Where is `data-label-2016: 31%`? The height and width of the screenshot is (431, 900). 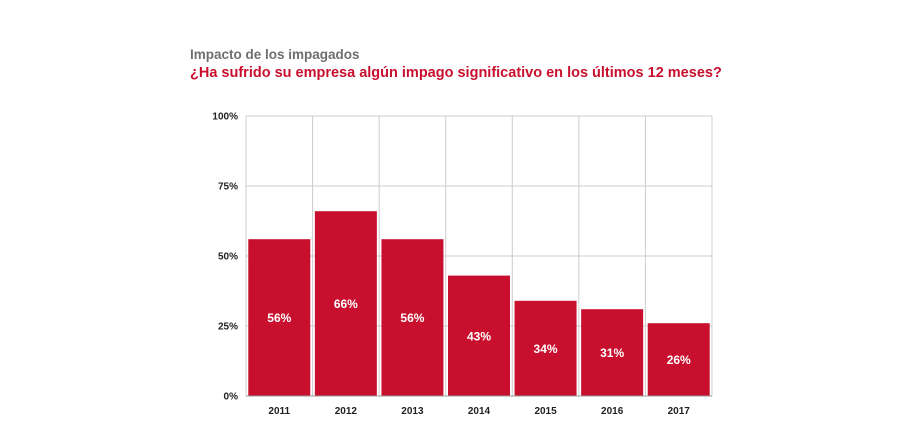
data-label-2016: 31% is located at coordinates (612, 353).